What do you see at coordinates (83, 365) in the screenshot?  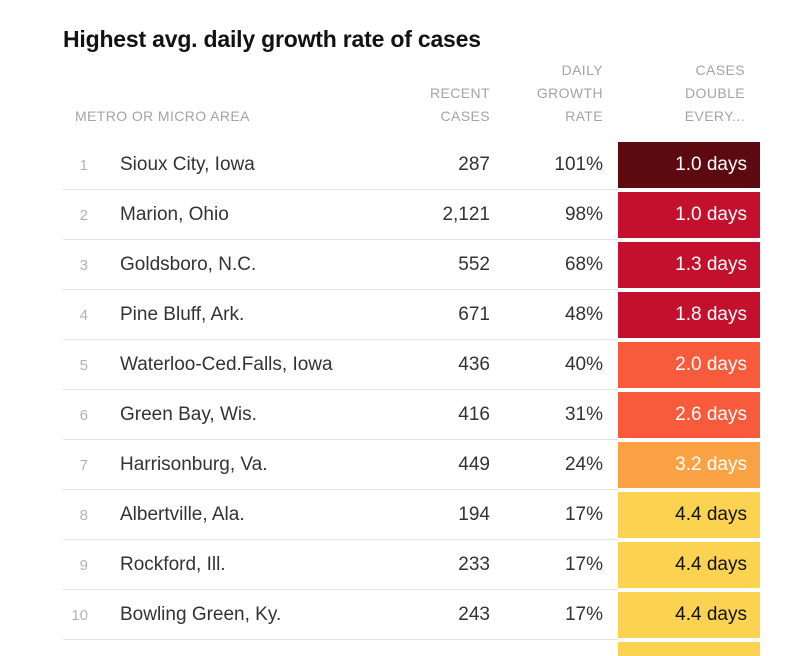 I see `row-rank: 5` at bounding box center [83, 365].